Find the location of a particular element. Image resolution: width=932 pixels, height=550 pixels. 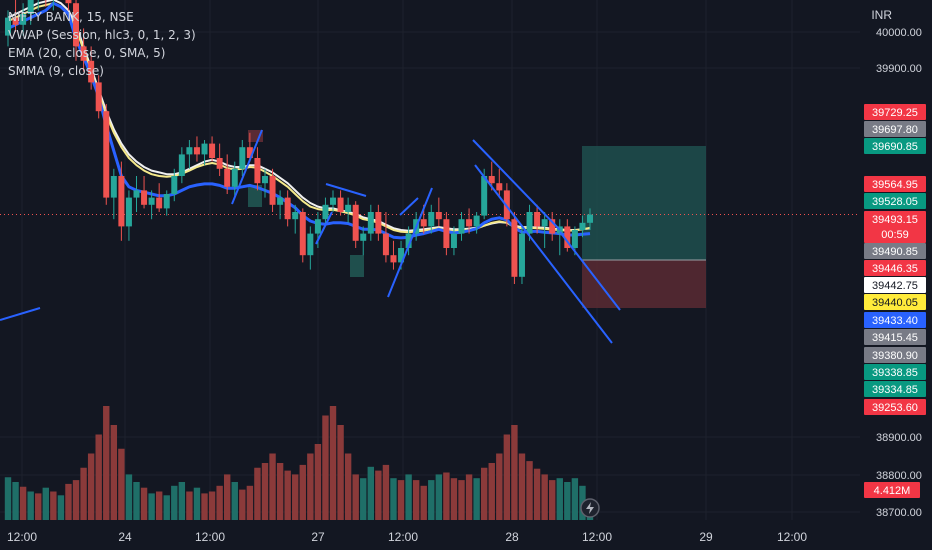

symbol-title: NIFTY BANK, 15, NSE is located at coordinates (71, 17).